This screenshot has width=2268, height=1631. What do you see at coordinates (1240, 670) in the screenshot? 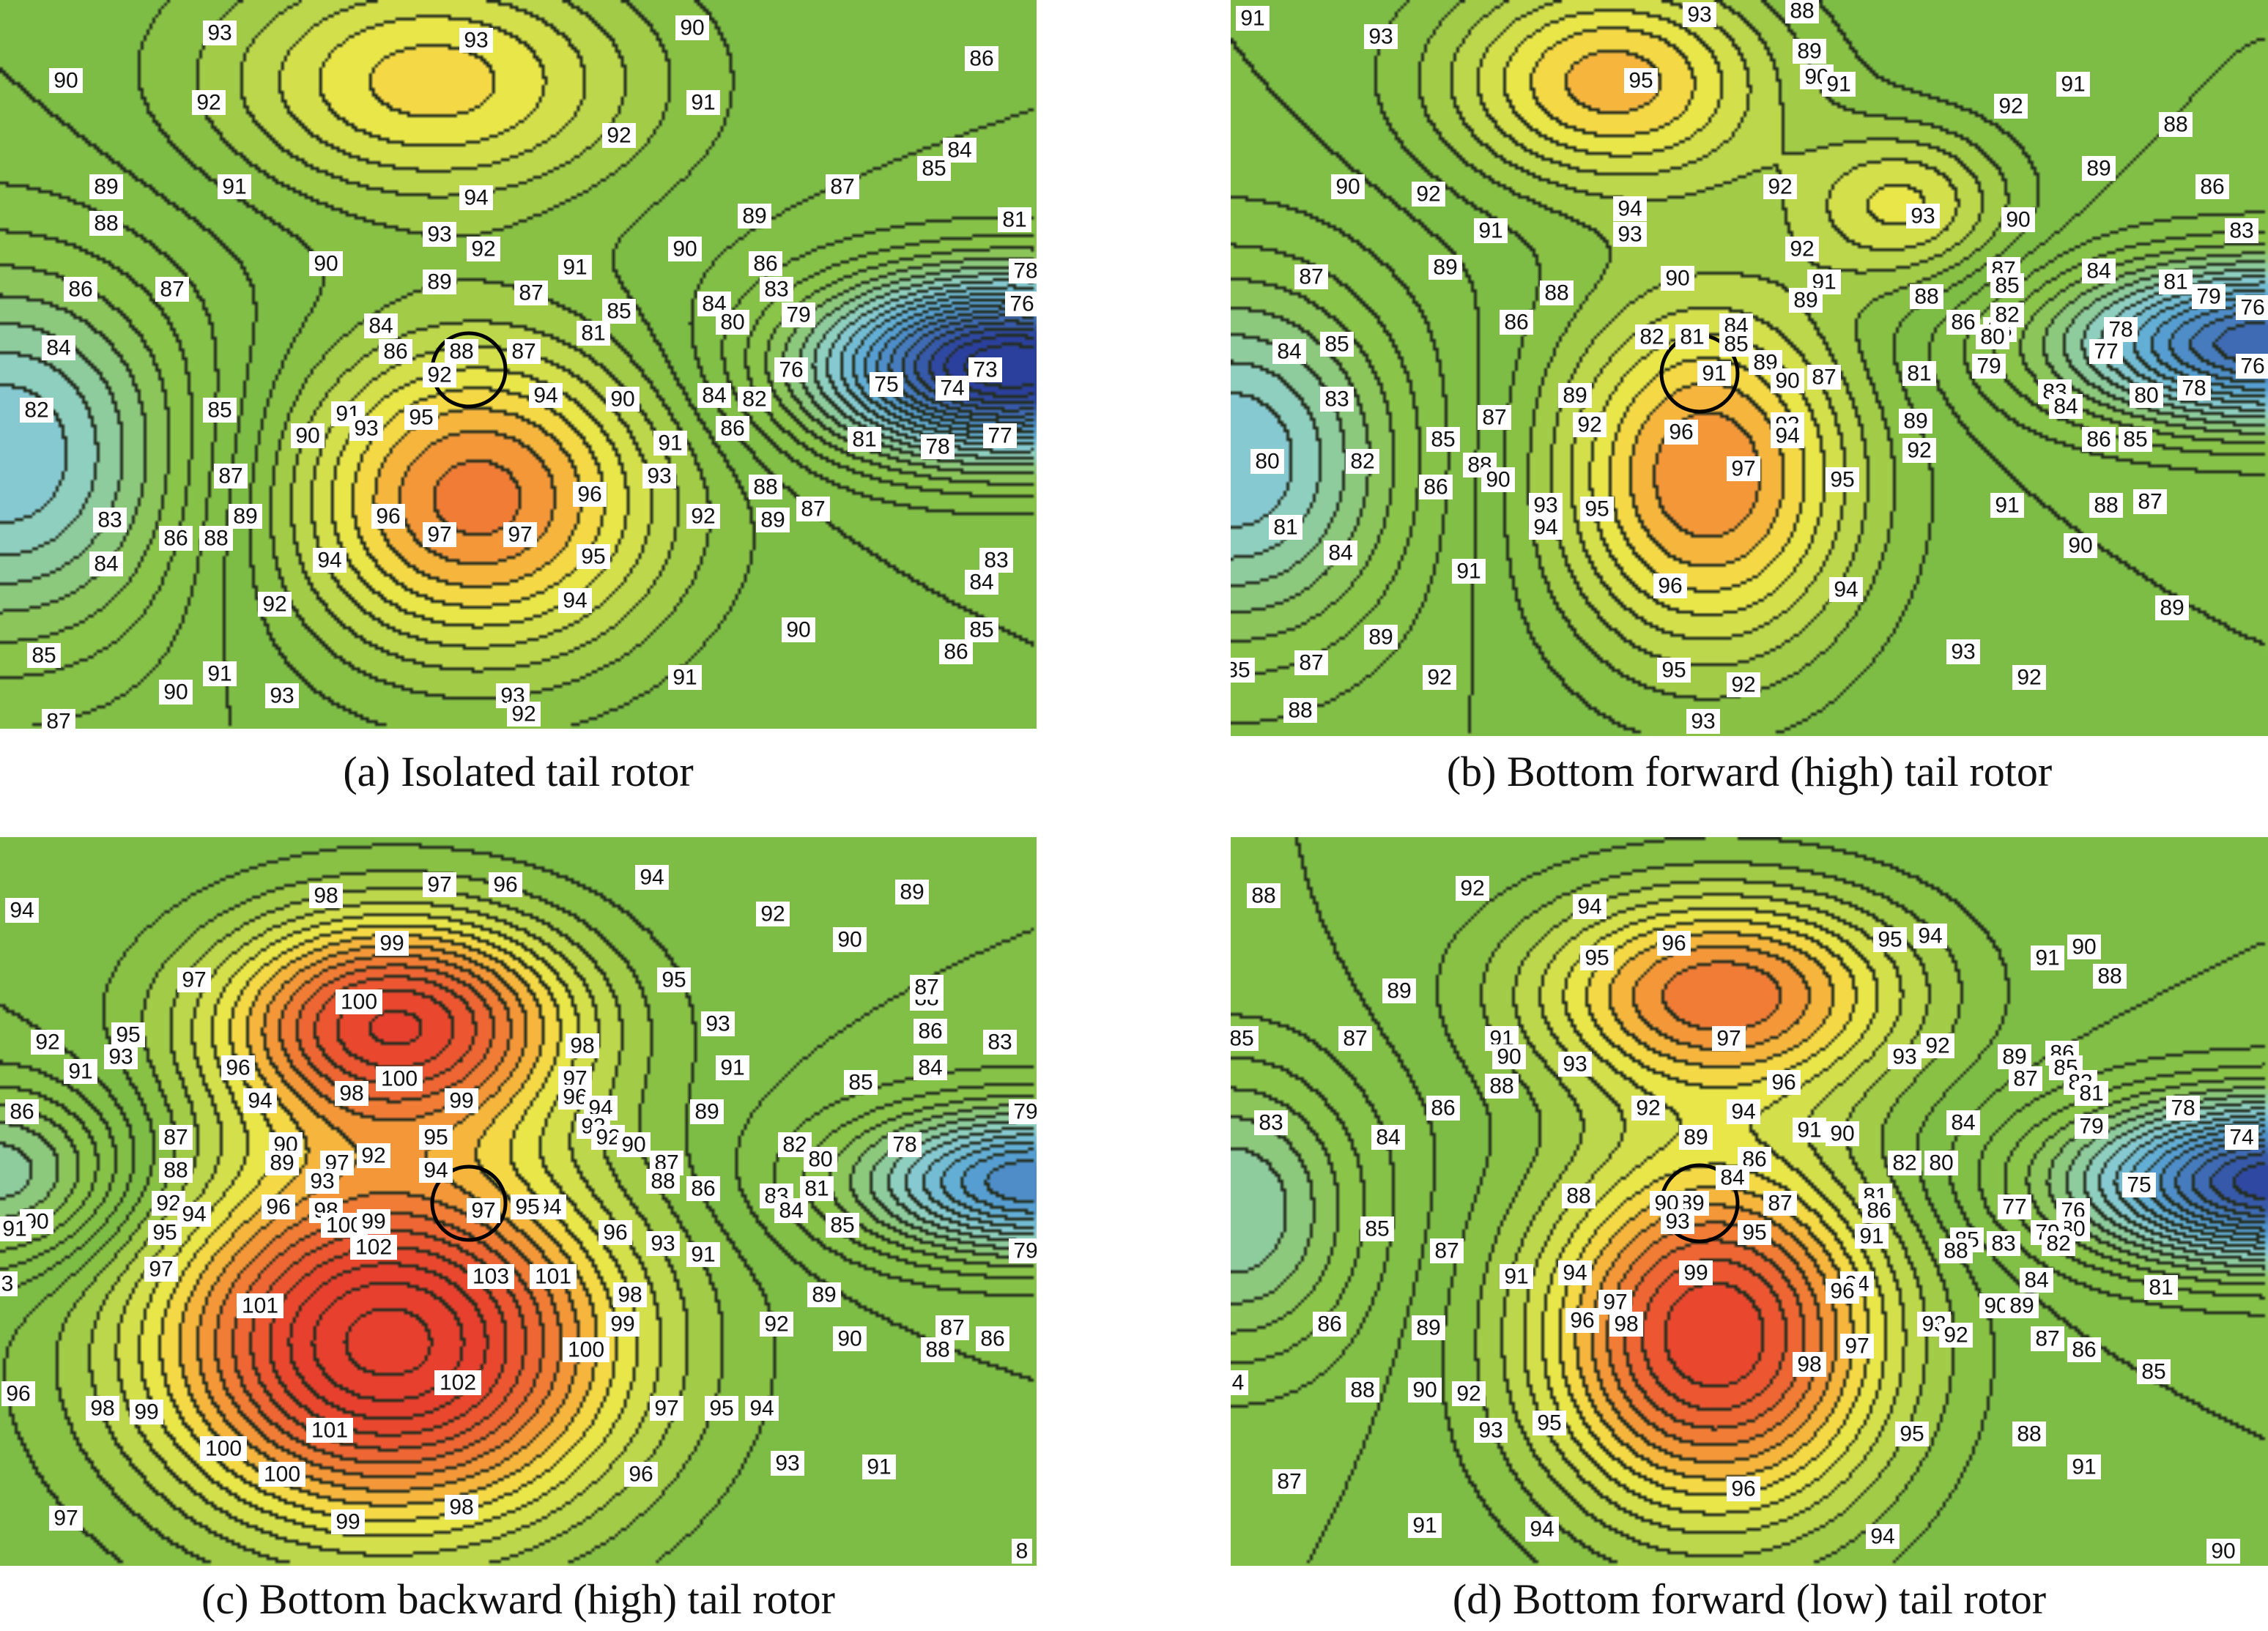
I see `svg-text: 35` at bounding box center [1240, 670].